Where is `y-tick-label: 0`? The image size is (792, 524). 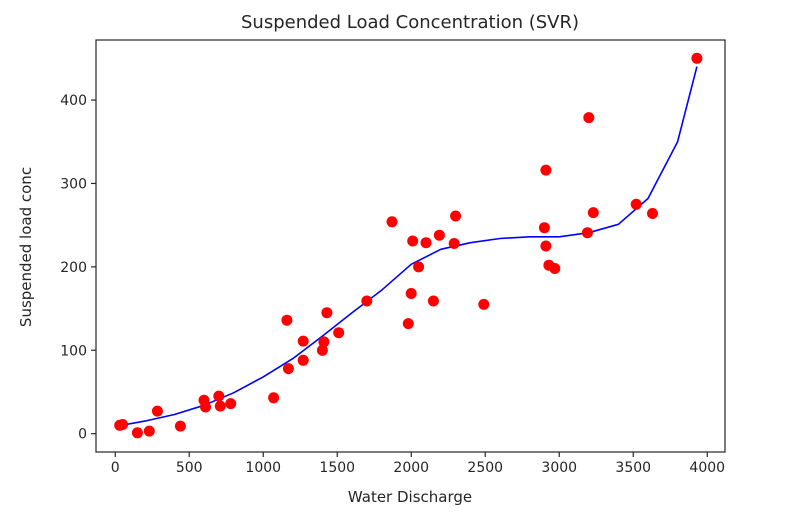
y-tick-label: 0 is located at coordinates (82, 435).